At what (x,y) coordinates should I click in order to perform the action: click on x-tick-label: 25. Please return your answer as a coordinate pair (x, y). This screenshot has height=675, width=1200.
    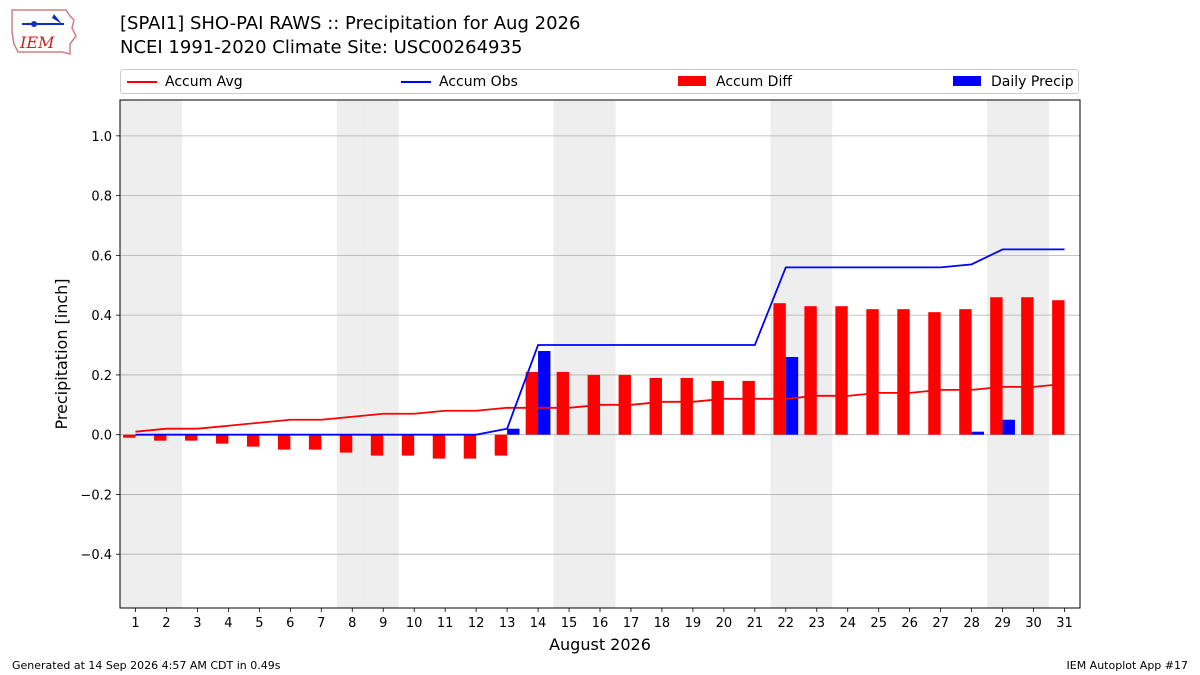
    Looking at the image, I should click on (878, 623).